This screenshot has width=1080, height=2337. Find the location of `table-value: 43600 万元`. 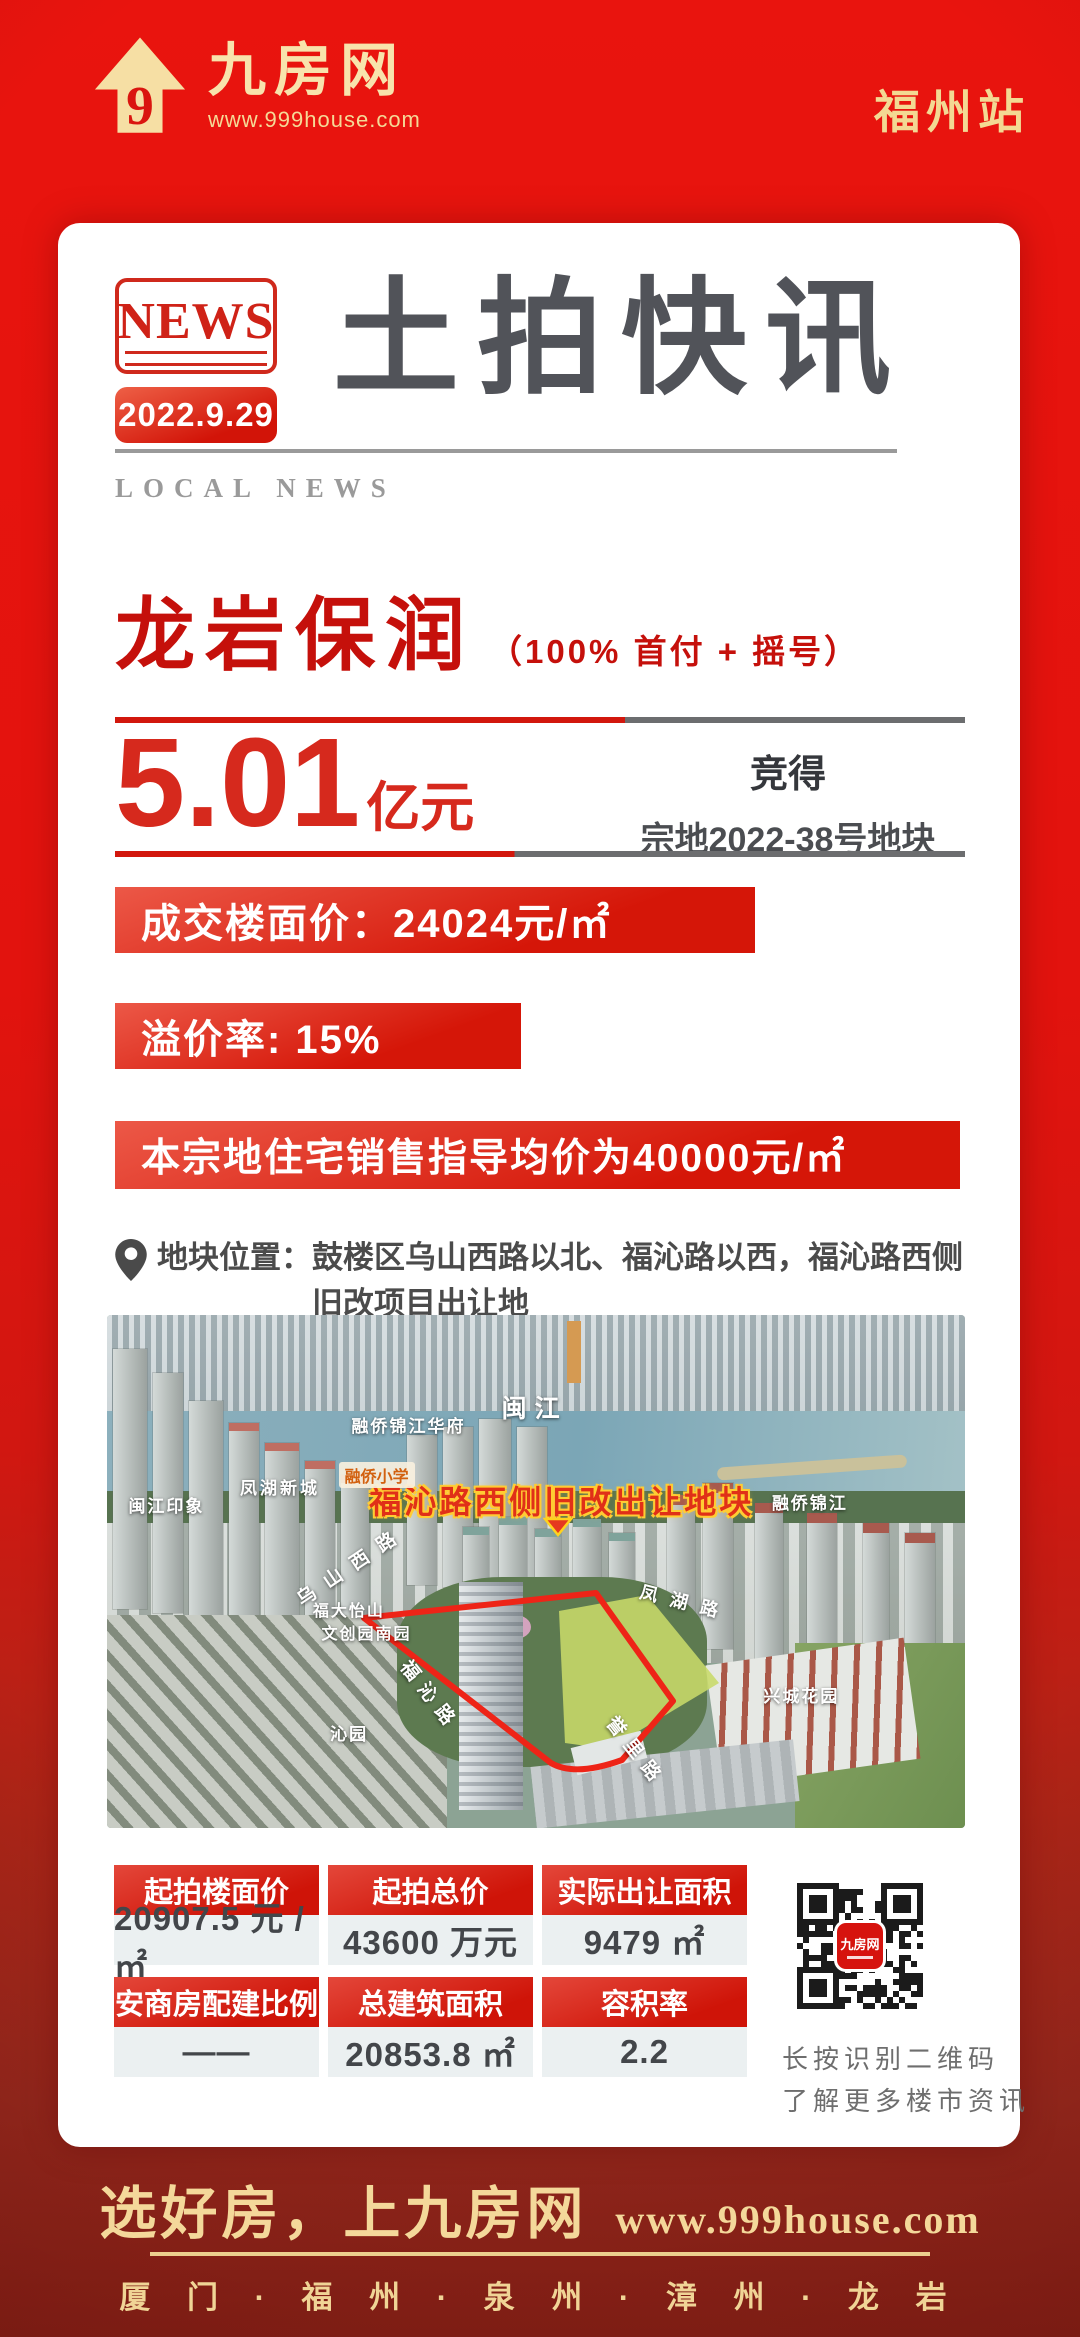

table-value: 43600 万元 is located at coordinates (430, 1940).